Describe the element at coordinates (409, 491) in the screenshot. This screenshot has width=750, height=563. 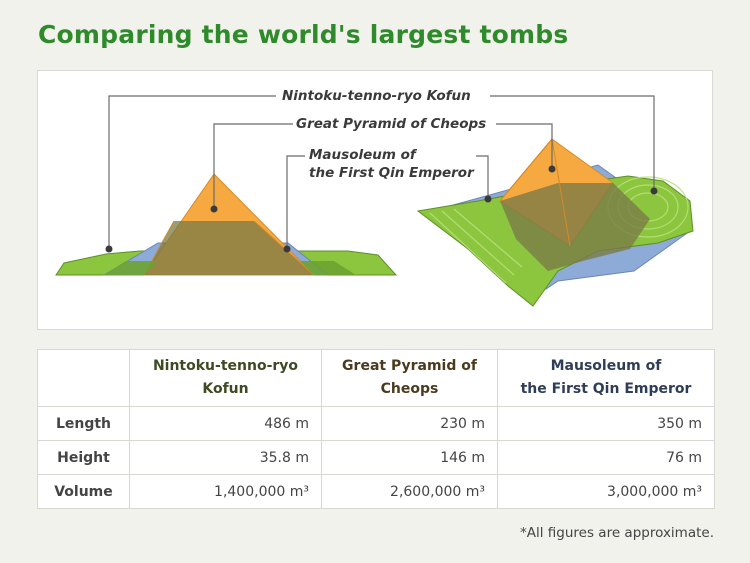
I see `cell-cheops-volume: 2,600,000 m³` at that location.